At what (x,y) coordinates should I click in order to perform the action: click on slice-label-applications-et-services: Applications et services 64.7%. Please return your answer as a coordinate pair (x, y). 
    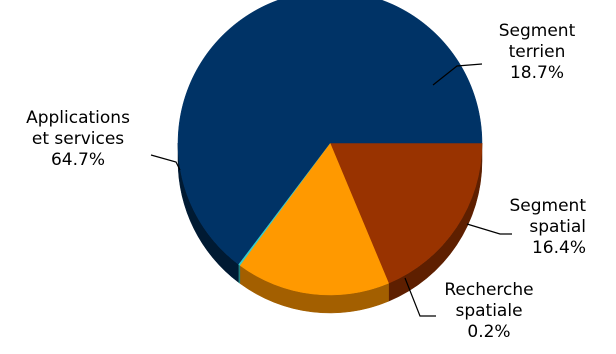
    Looking at the image, I should click on (78, 139).